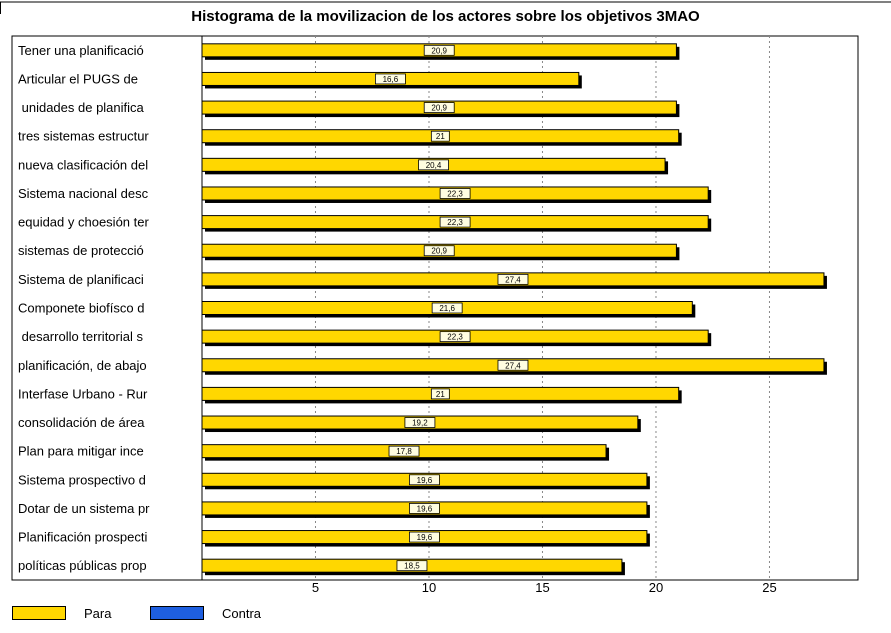 This screenshot has height=633, width=891. What do you see at coordinates (98, 613) in the screenshot?
I see `legend-label-para: Para` at bounding box center [98, 613].